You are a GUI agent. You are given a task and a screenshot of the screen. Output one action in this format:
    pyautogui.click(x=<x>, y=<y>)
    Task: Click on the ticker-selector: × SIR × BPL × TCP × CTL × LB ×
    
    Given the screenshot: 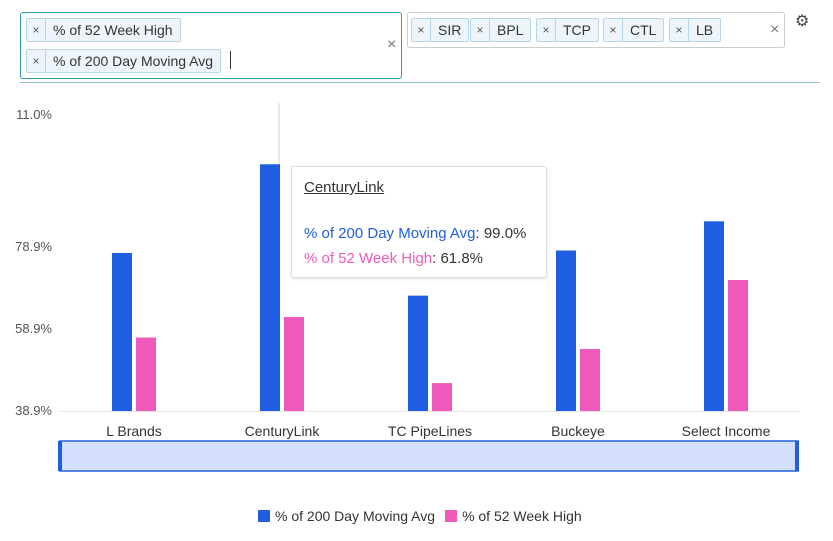 What is the action you would take?
    pyautogui.click(x=596, y=30)
    